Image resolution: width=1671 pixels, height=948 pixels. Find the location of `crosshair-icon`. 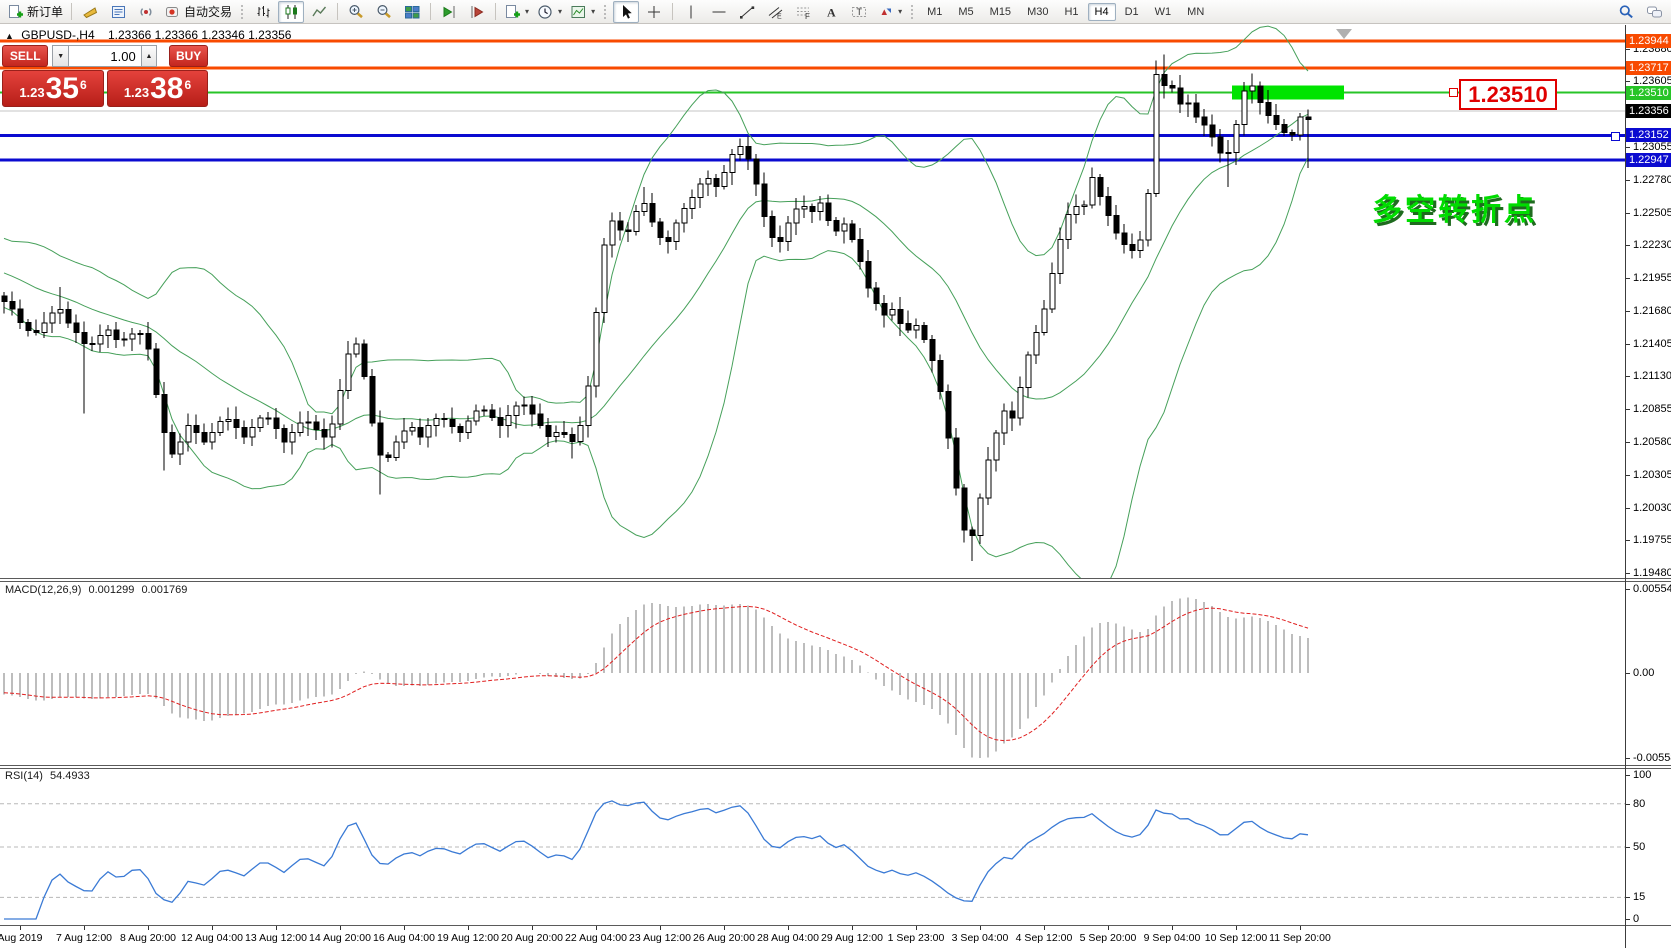

crosshair-icon is located at coordinates (654, 12).